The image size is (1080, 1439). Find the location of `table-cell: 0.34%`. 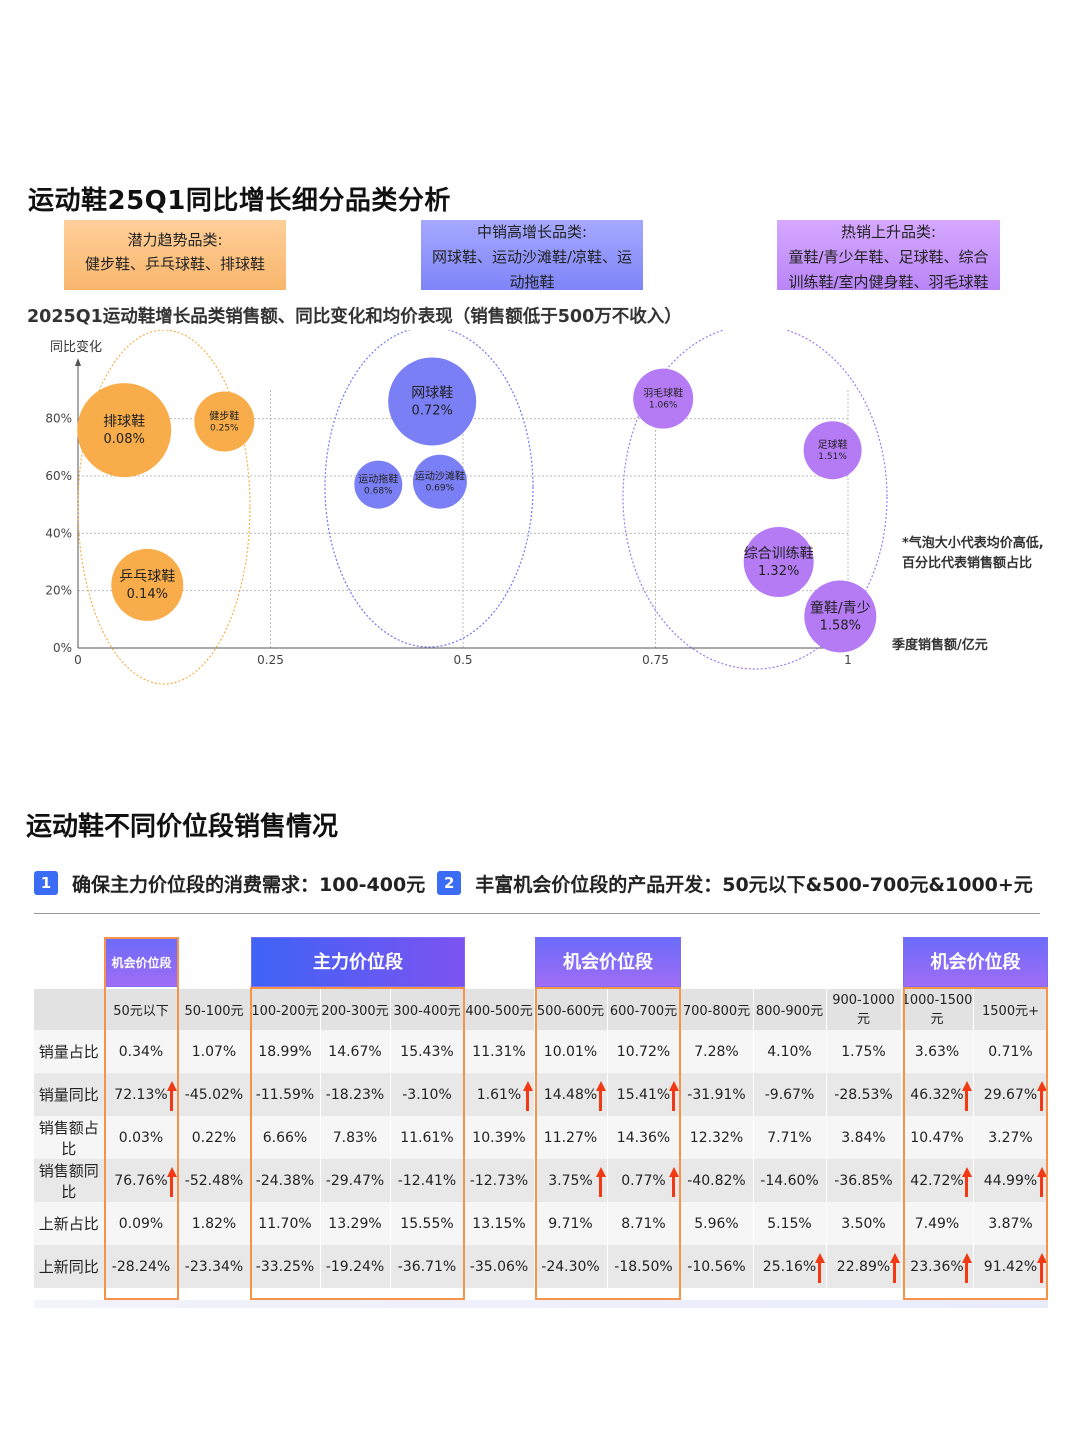

table-cell: 0.34% is located at coordinates (141, 1051).